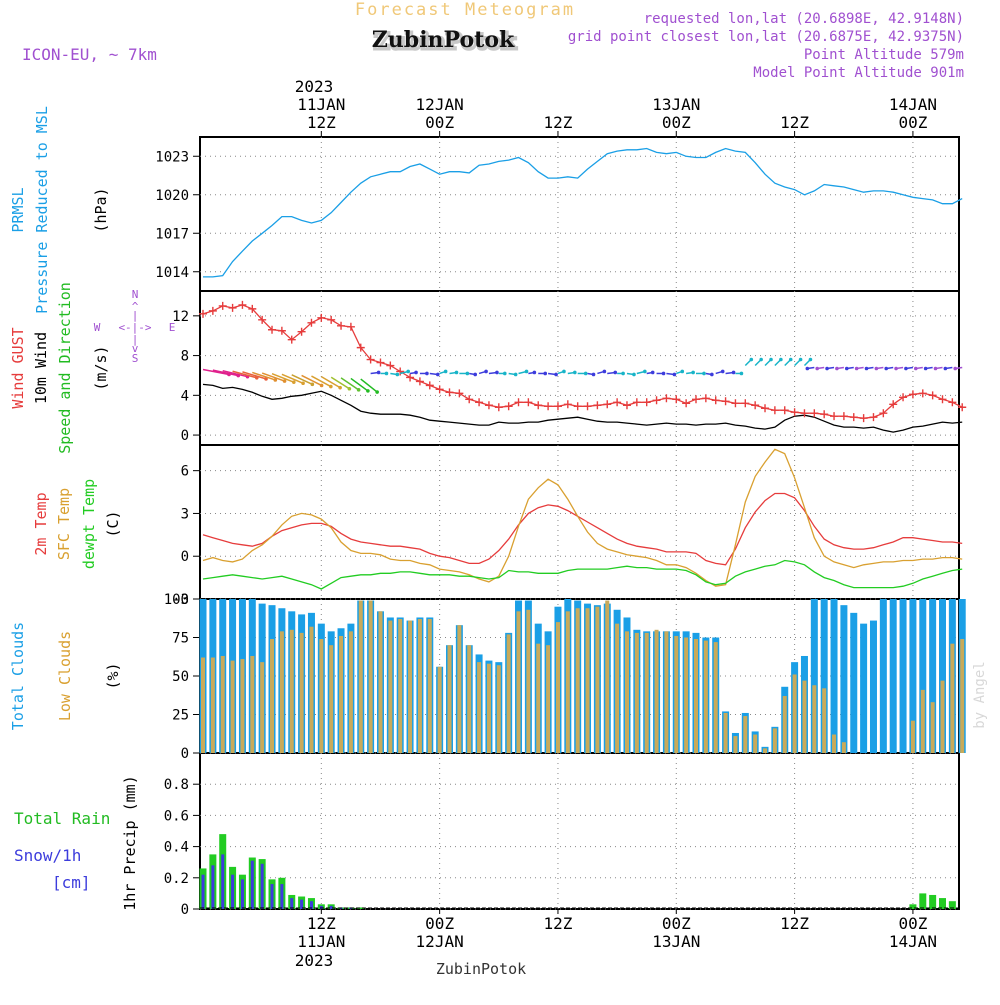  I want to click on requested-coords: requested lon,lat (20.6898E, 42.9148N), so click(804, 19).